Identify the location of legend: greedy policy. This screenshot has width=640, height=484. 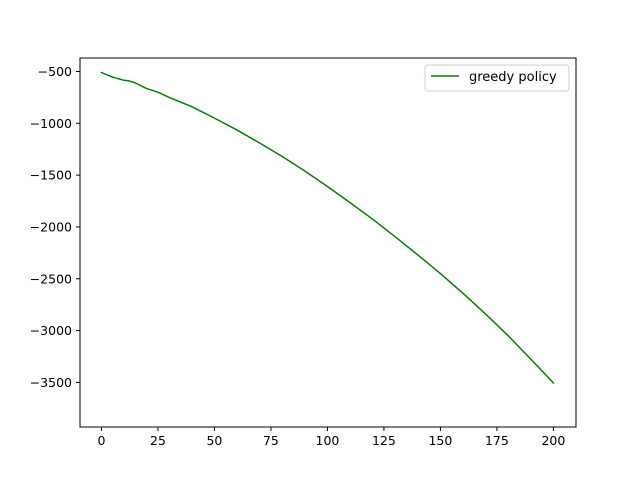
(497, 78).